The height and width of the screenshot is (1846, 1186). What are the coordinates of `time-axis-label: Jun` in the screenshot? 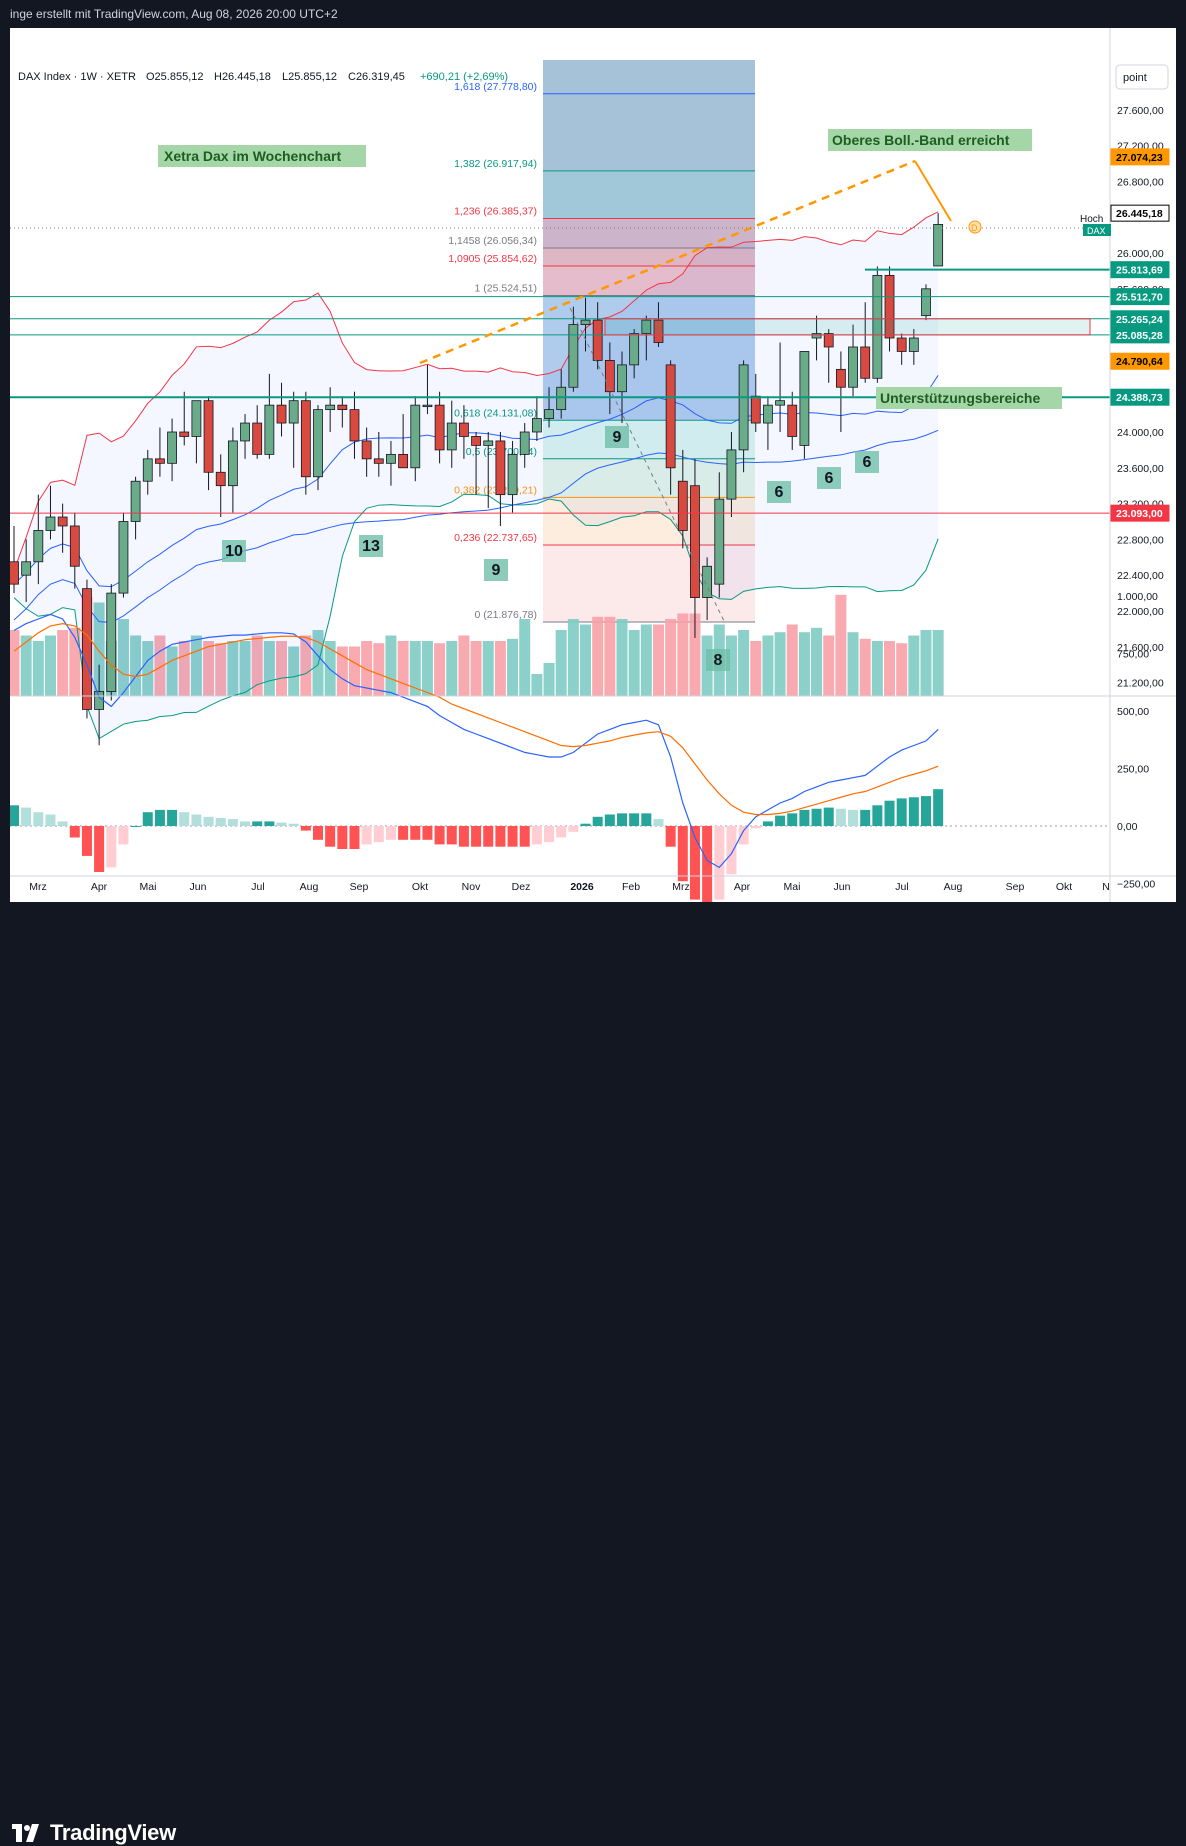 It's located at (842, 887).